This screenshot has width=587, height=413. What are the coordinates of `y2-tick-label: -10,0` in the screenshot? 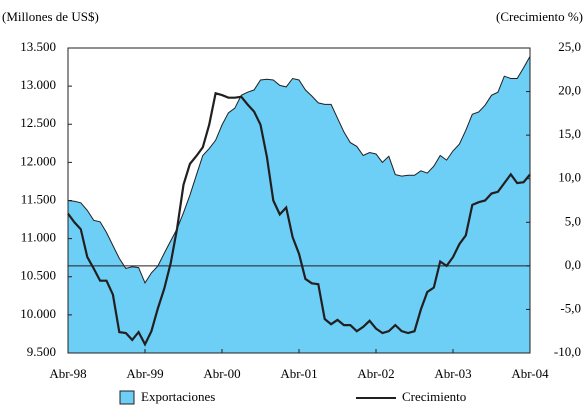 It's located at (567, 351).